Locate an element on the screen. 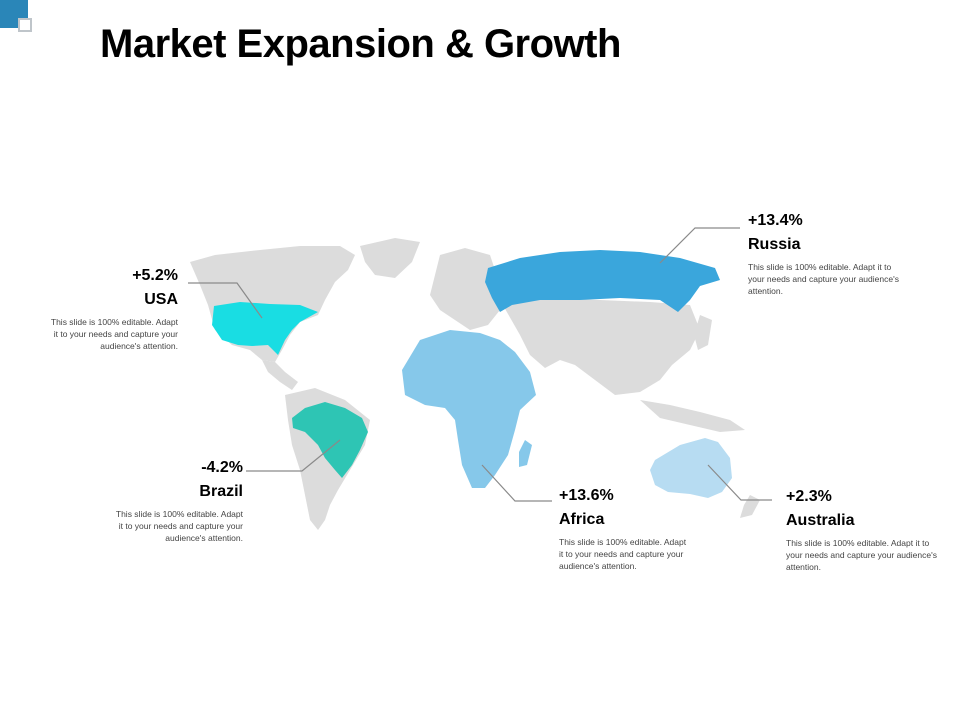 Image resolution: width=960 pixels, height=720 pixels. usa-label: USA is located at coordinates (161, 299).